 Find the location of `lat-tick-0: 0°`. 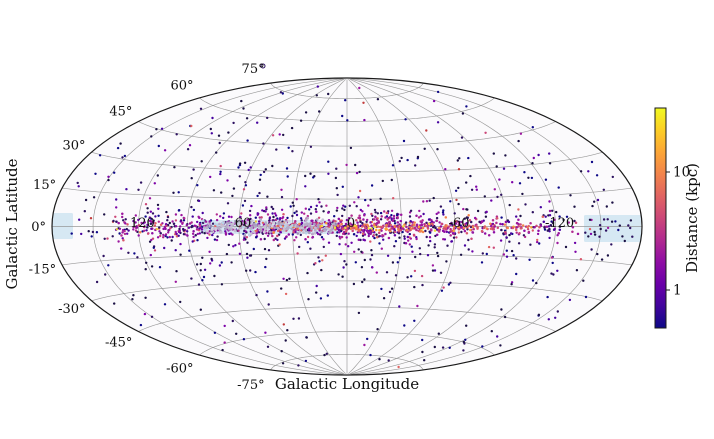

lat-tick-0: 0° is located at coordinates (38, 227).